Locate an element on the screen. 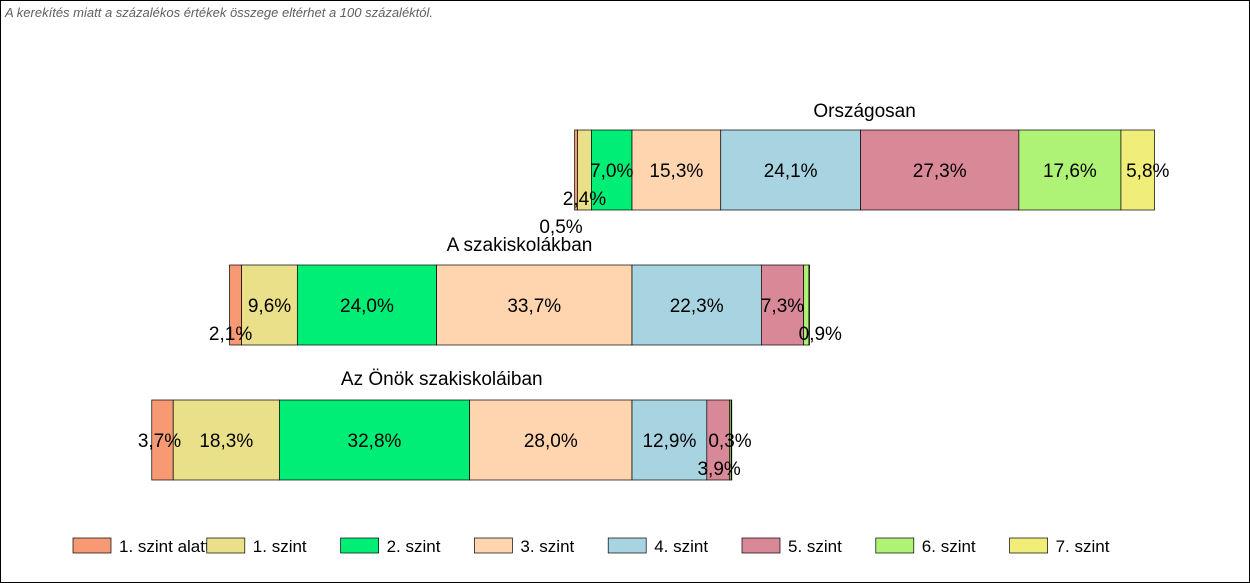 The height and width of the screenshot is (583, 1250). legend-label: 7. szint is located at coordinates (1083, 546).